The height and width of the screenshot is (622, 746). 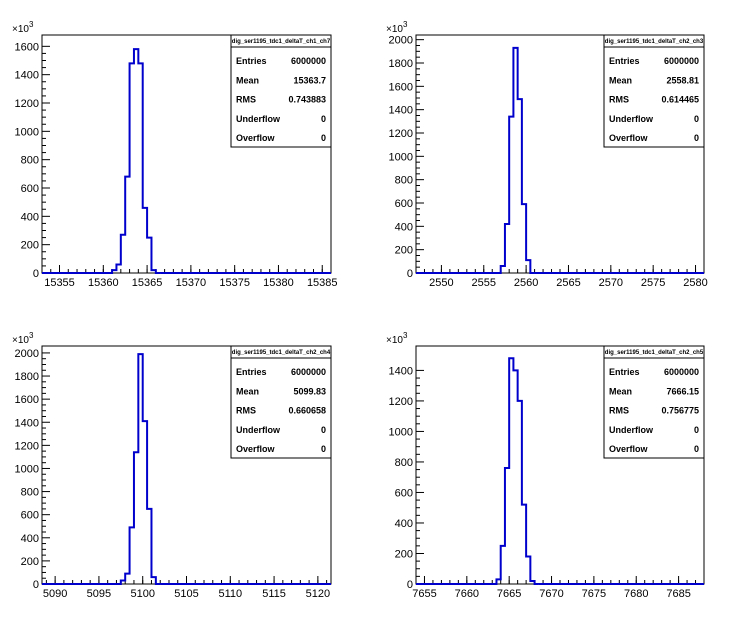 What do you see at coordinates (309, 80) in the screenshot?
I see `stats-value-mean: 15363.7` at bounding box center [309, 80].